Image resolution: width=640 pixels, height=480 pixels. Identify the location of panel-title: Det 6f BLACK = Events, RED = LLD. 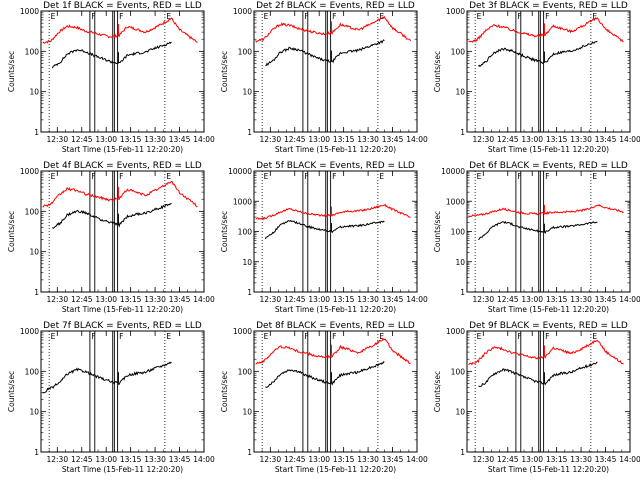
(548, 166).